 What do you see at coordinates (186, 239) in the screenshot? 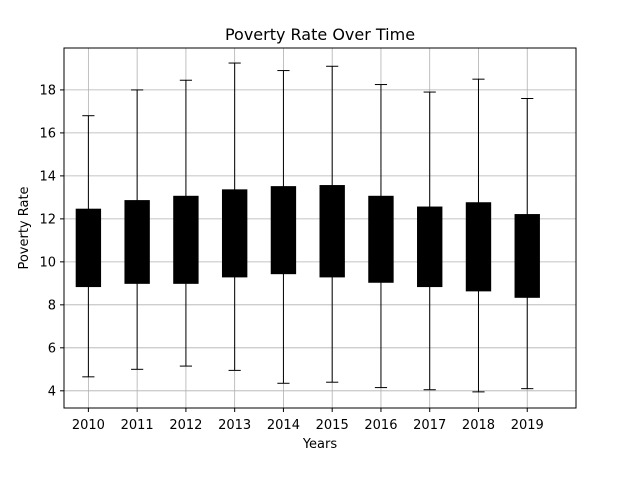
I see `box-2012` at bounding box center [186, 239].